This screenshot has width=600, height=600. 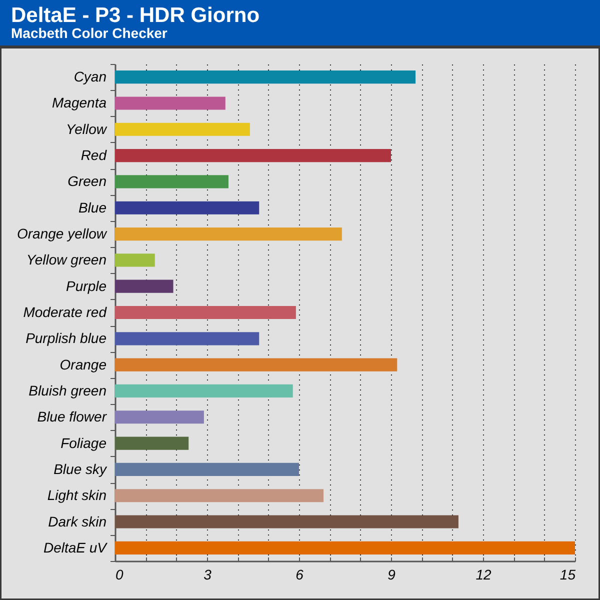 What do you see at coordinates (89, 33) in the screenshot?
I see `chart-subtitle: Macbeth Color Checker` at bounding box center [89, 33].